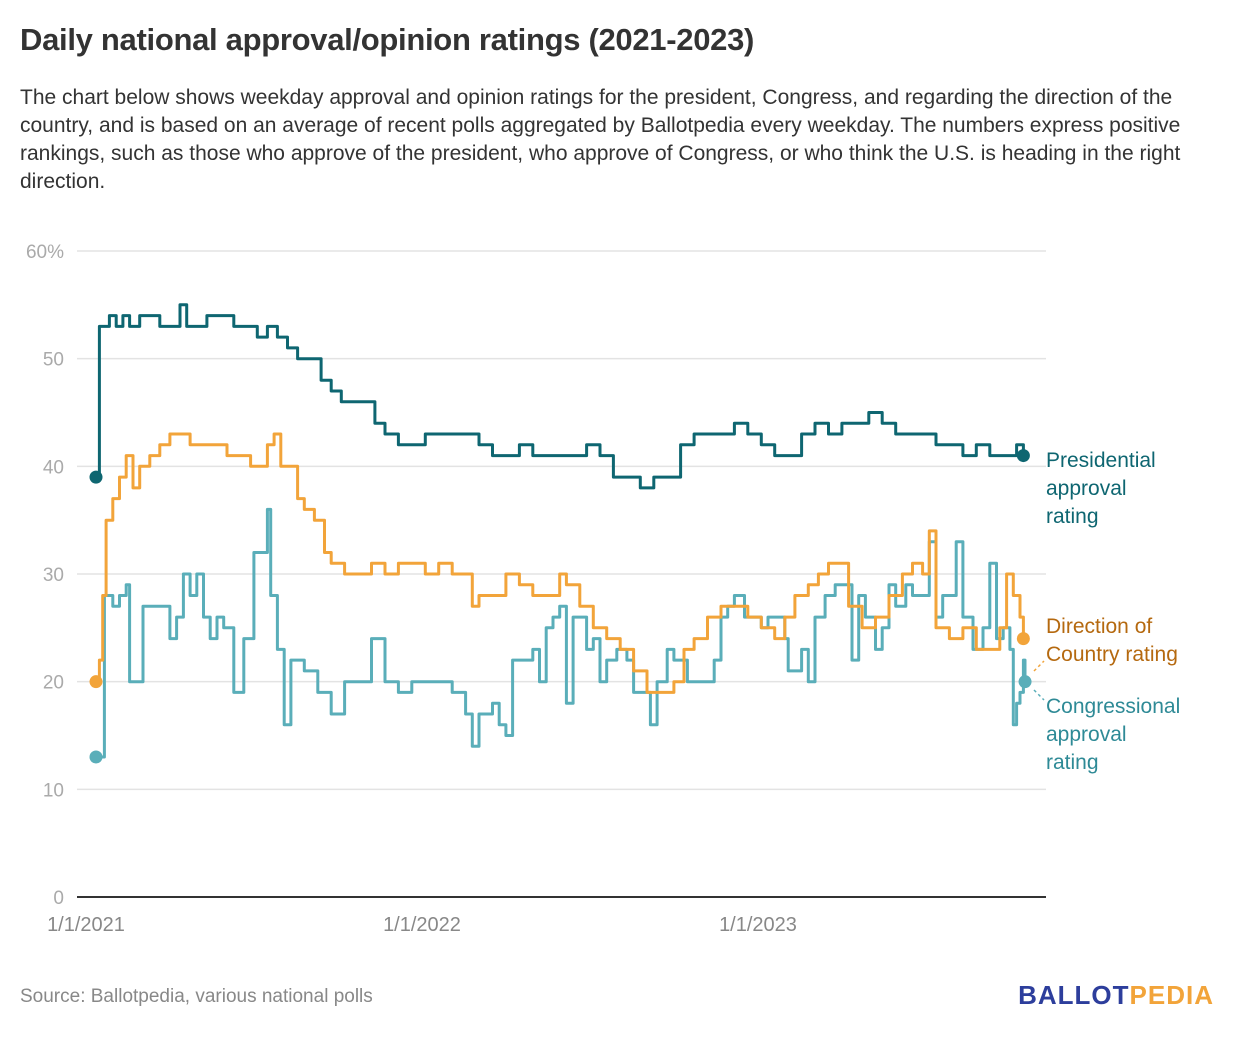 The height and width of the screenshot is (1040, 1240). I want to click on y-tick-label: 10, so click(53, 790).